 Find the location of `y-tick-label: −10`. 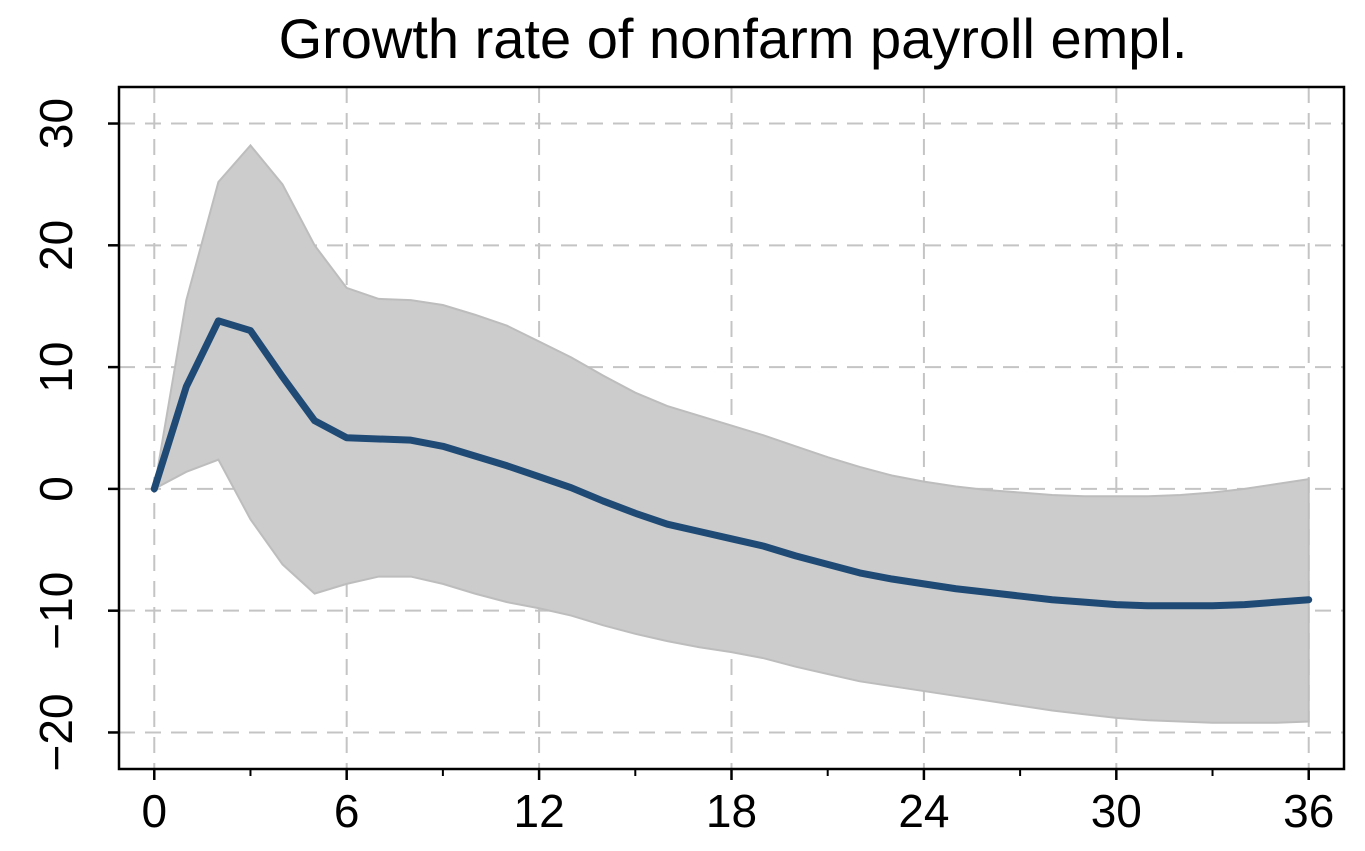

y-tick-label: −10 is located at coordinates (56, 611).